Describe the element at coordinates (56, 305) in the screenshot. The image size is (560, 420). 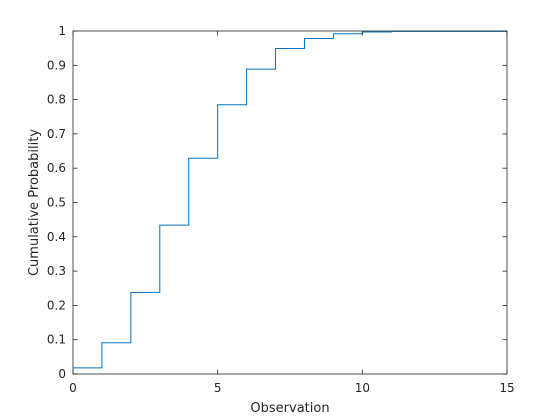
I see `y-tick-label: 0.2` at that location.